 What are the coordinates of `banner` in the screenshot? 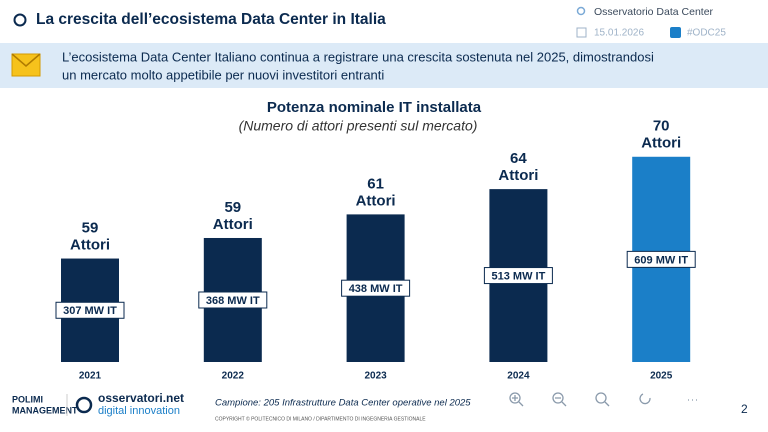 It's located at (384, 65).